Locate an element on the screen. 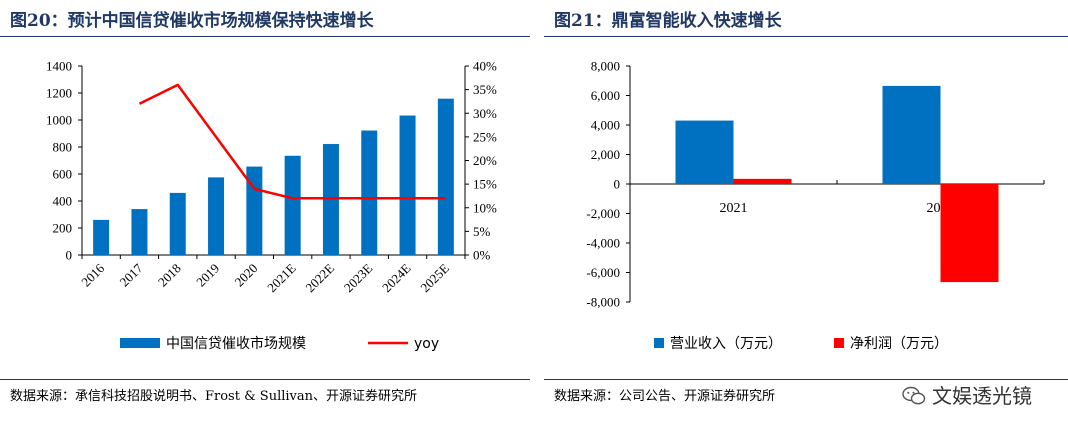  left-y-tick-label: 0 is located at coordinates (69, 255).